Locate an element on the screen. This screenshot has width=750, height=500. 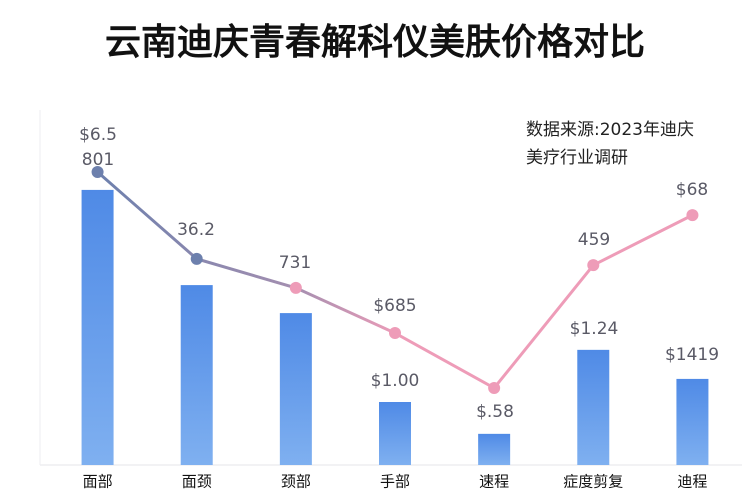
x-tick-label: 症度剪复 is located at coordinates (593, 482).